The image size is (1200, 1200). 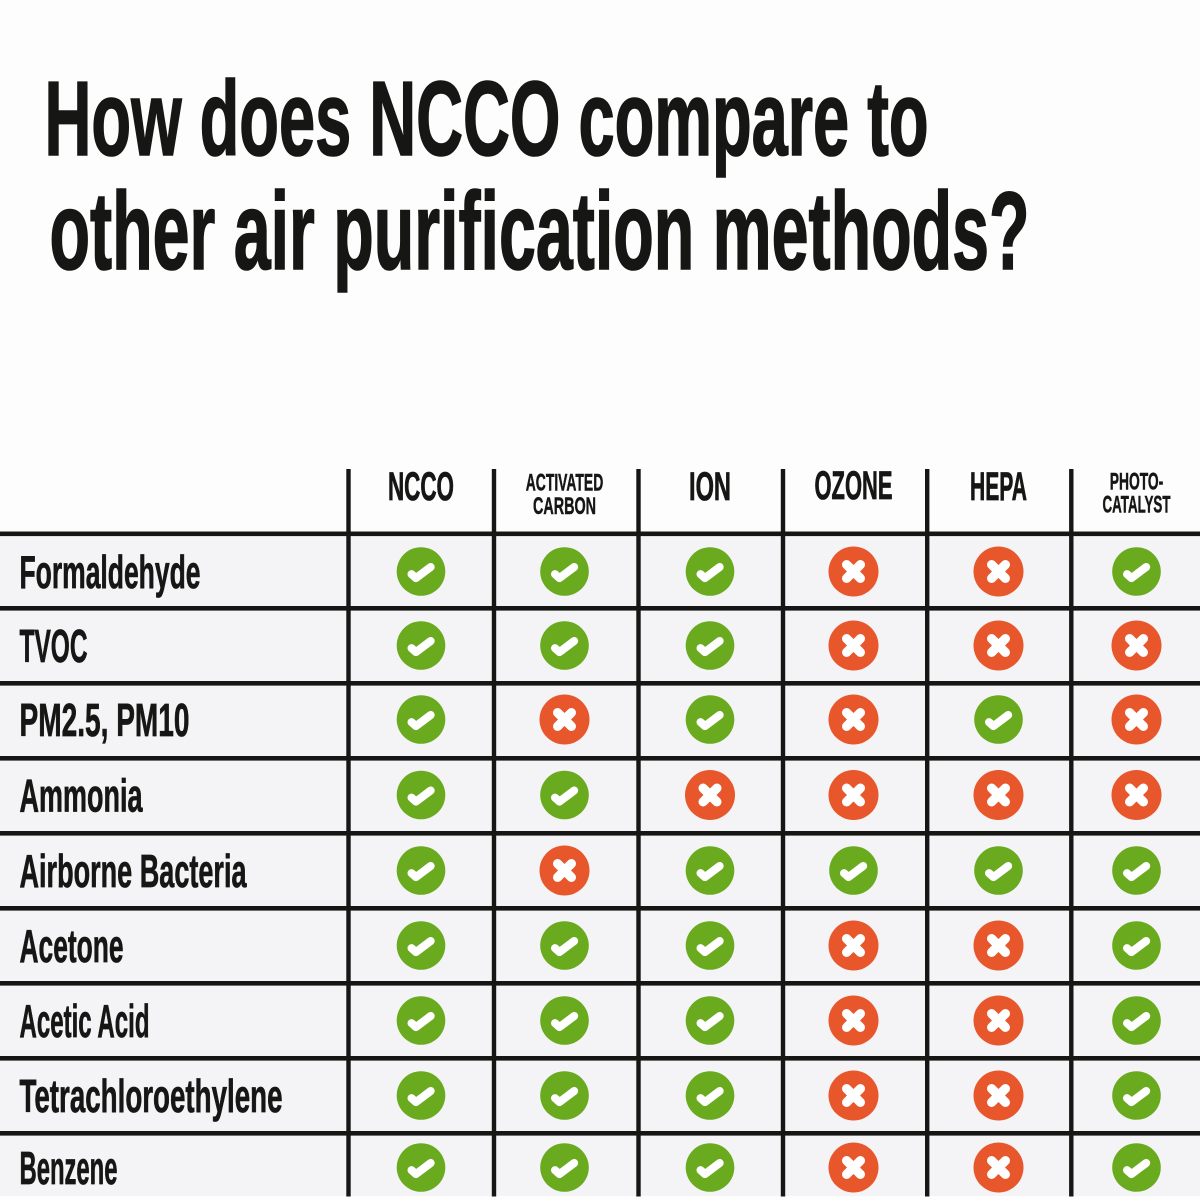 I want to click on svg-text: Ammonia, so click(x=81, y=796).